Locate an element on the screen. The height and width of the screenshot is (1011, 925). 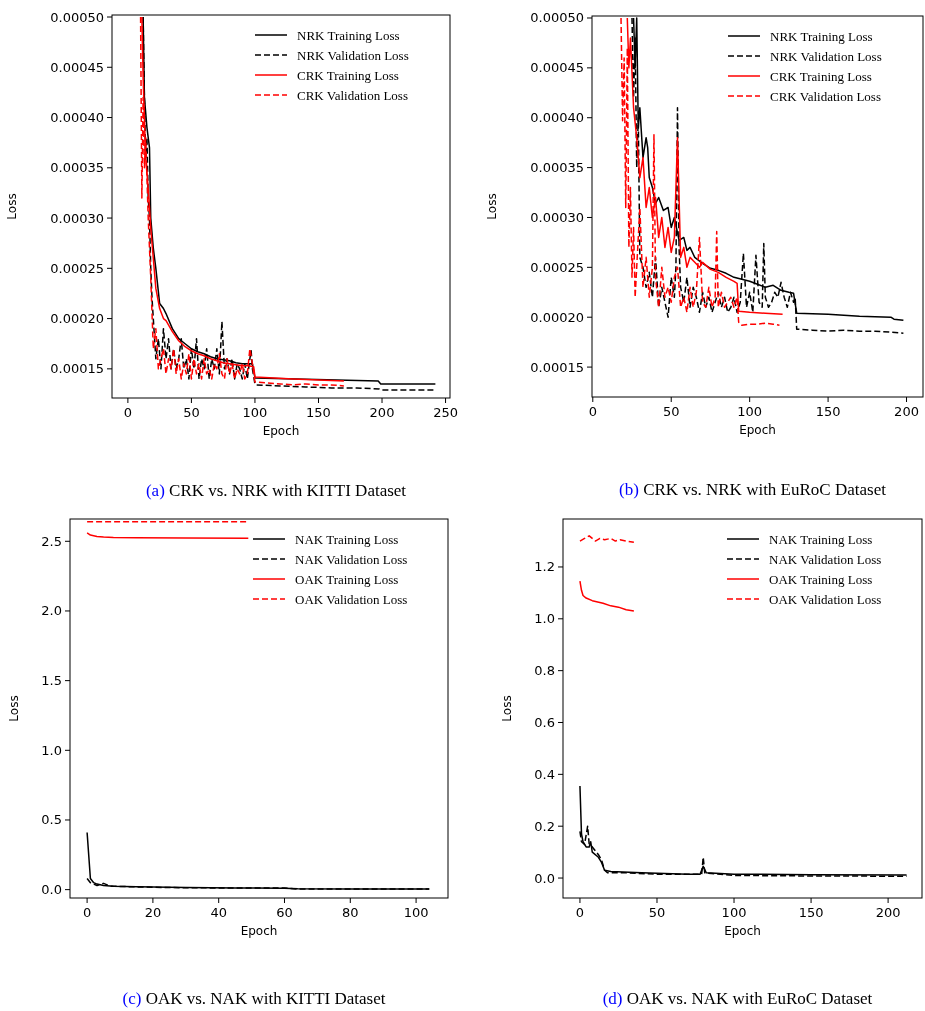
text: (c) OAK vs. NAK with KITTI Dataset is located at coordinates (254, 998).